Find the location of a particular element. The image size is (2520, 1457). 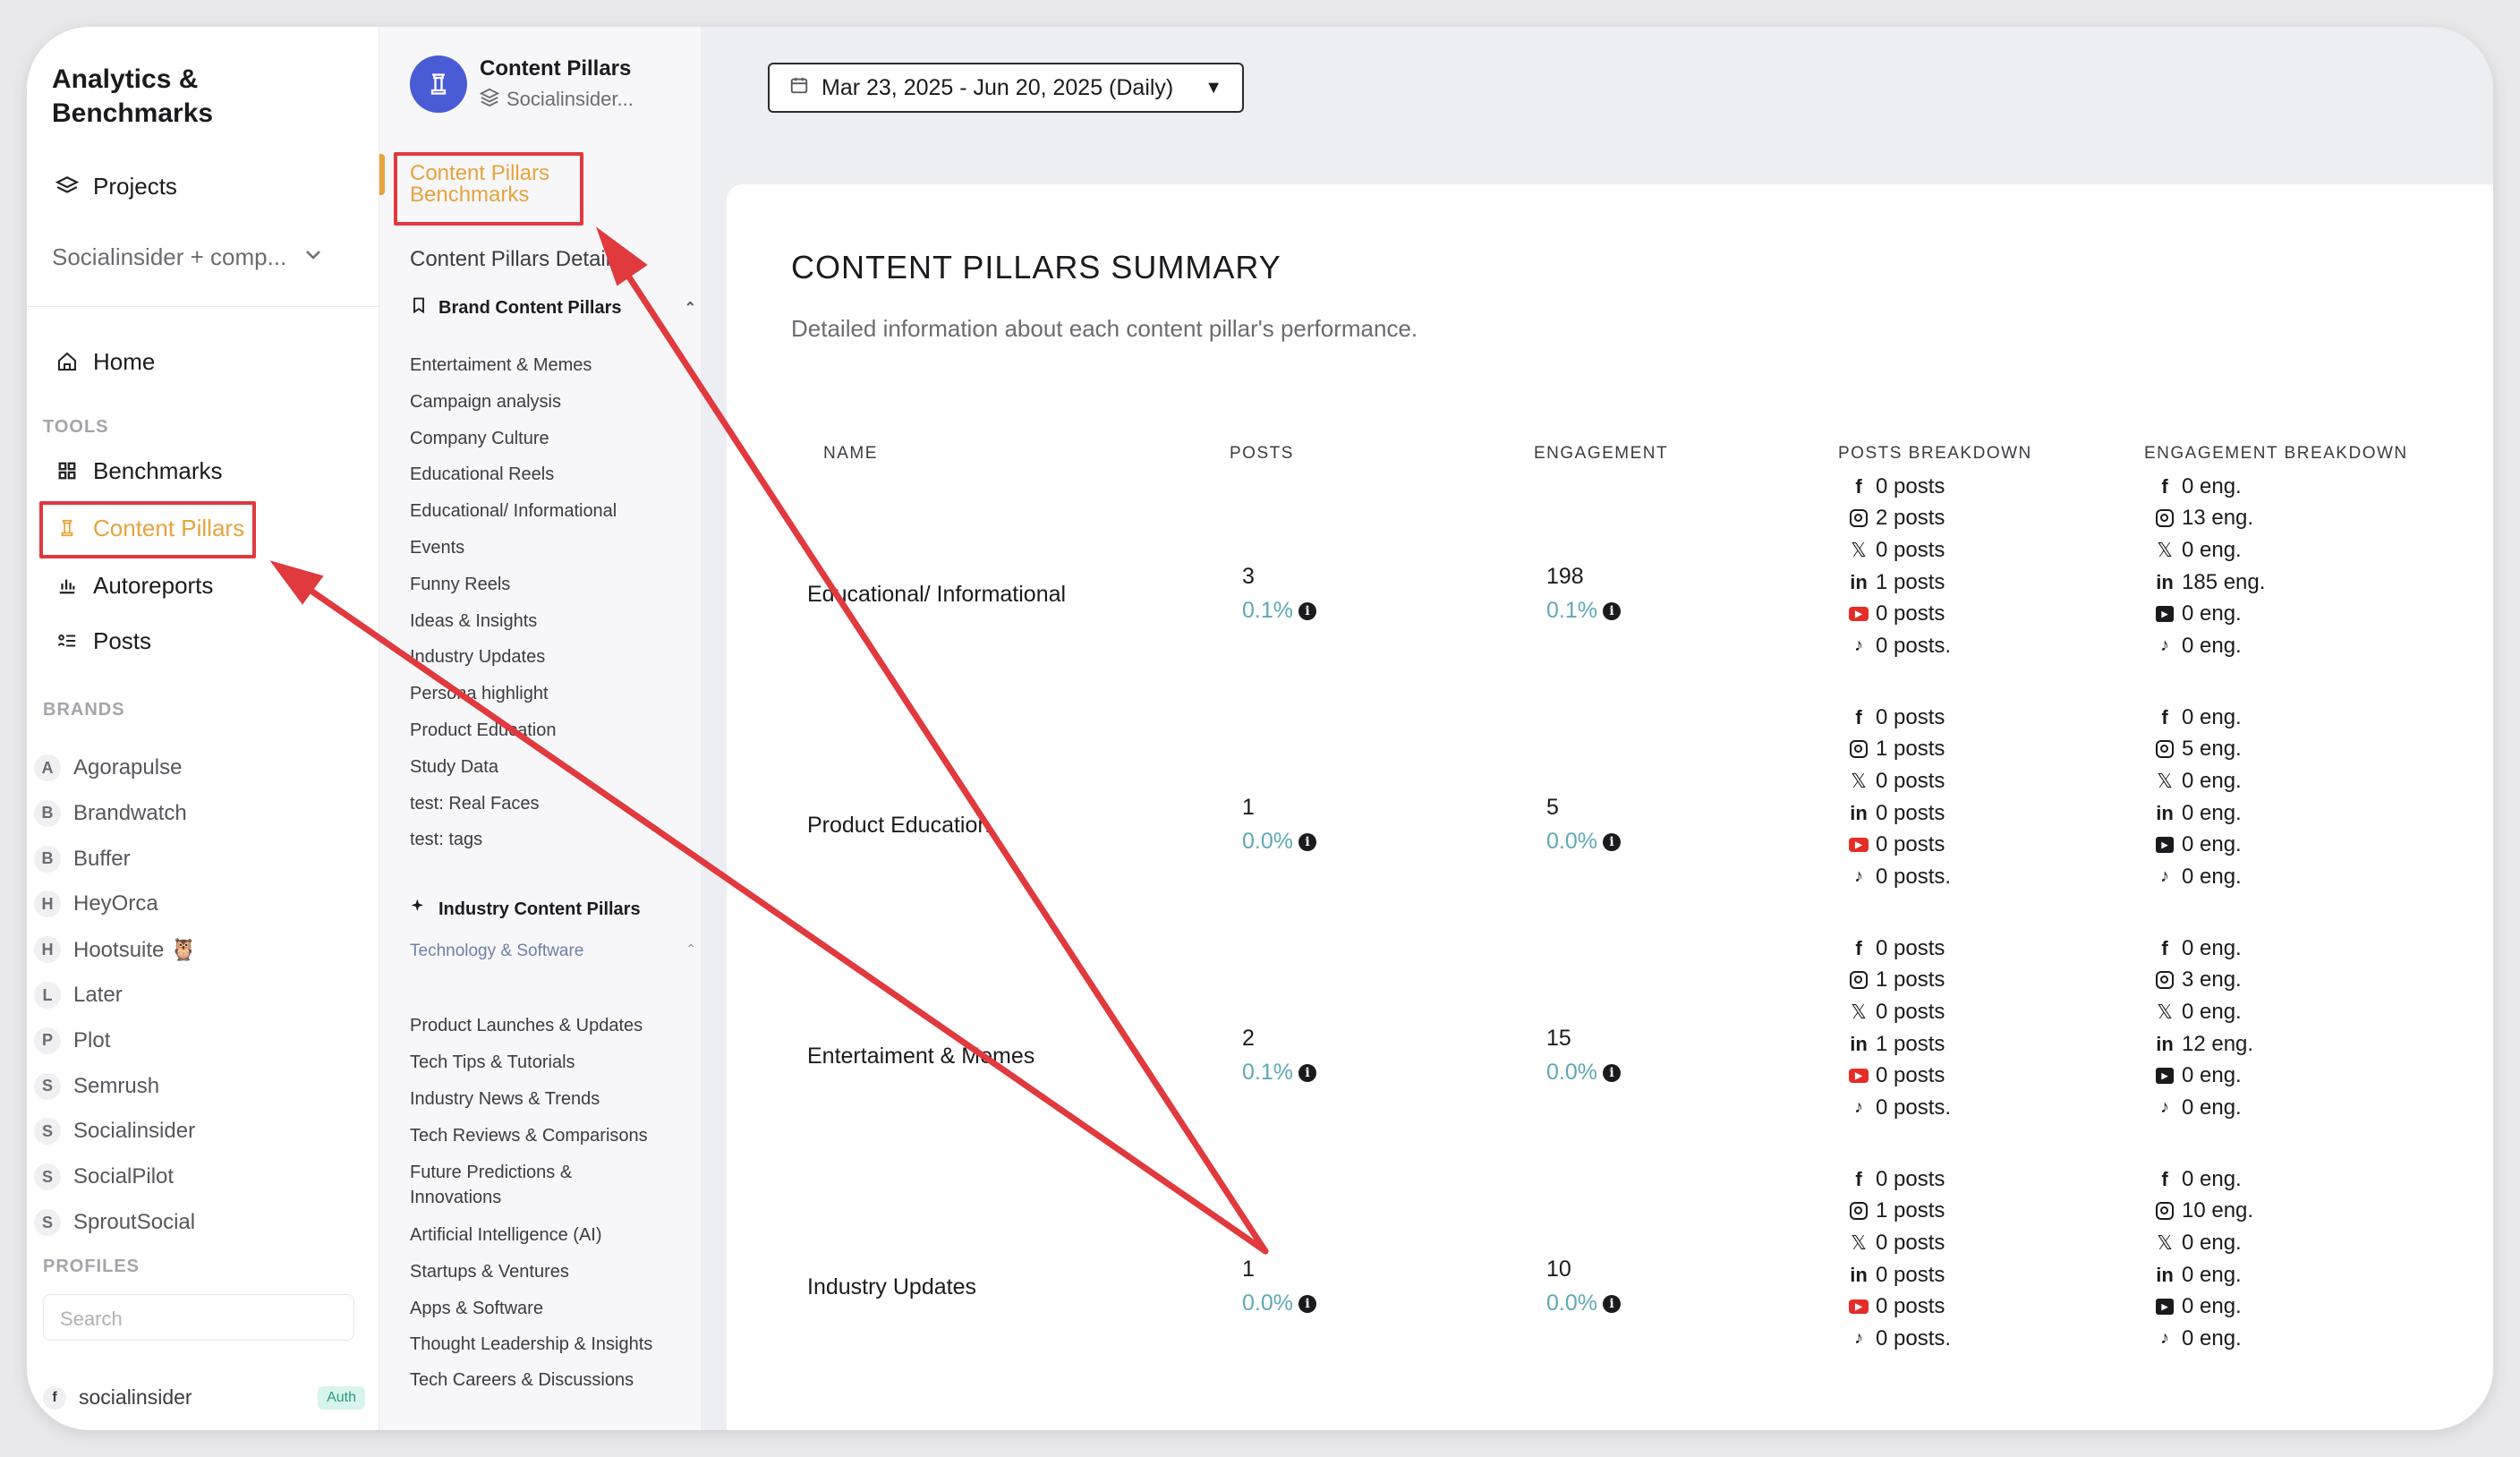

date-range-picker: Mar 23, 2025 - Jun 20, 2025 (Daily) ▼ is located at coordinates (1006, 88).